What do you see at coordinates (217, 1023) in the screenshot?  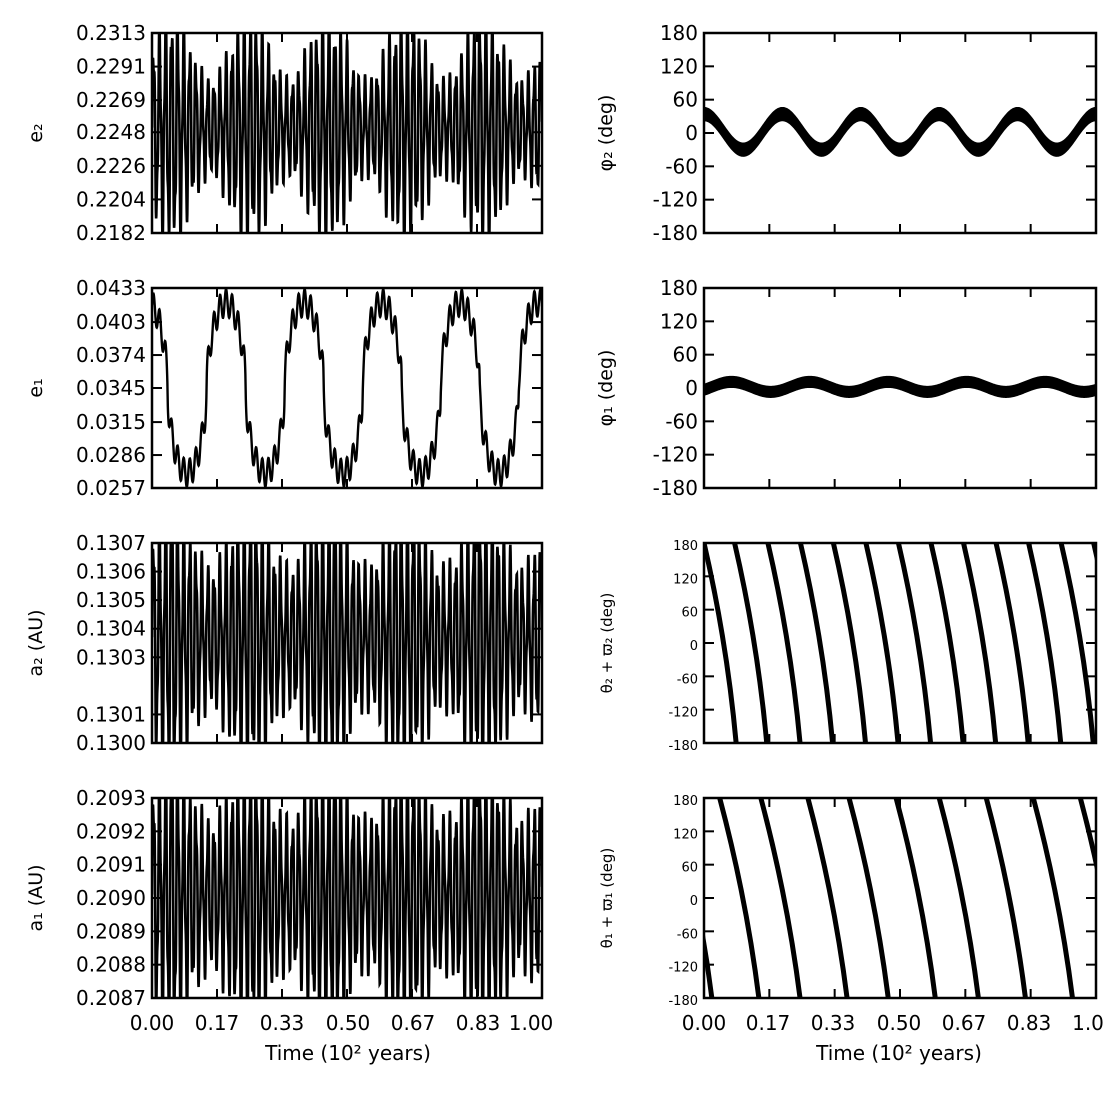 I see `x-tick-label: 0.17` at bounding box center [217, 1023].